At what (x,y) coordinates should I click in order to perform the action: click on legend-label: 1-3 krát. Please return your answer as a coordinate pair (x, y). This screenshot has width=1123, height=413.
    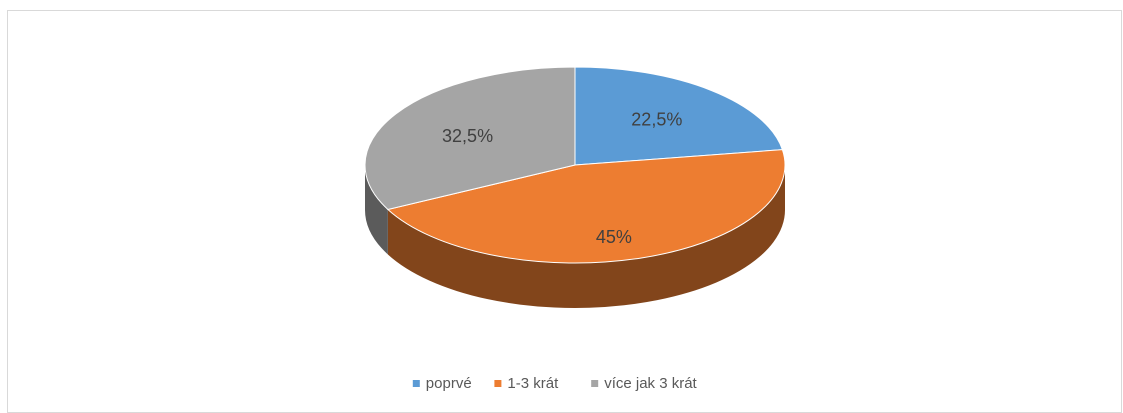
    Looking at the image, I should click on (533, 383).